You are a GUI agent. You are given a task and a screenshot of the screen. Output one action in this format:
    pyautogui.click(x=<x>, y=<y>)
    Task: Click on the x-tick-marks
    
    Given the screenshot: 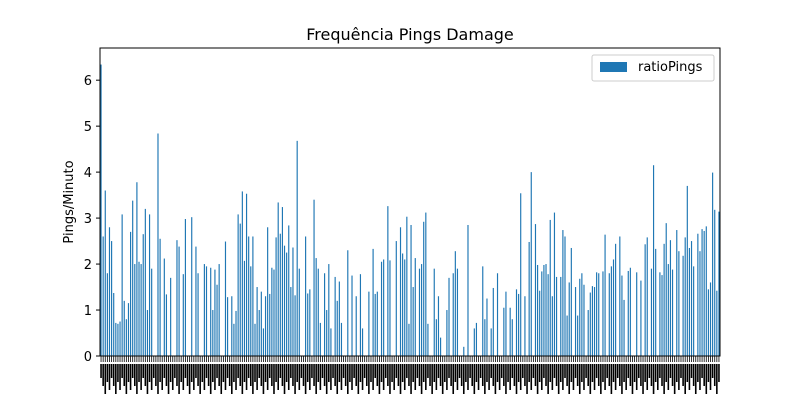 What is the action you would take?
    pyautogui.click(x=410, y=375)
    